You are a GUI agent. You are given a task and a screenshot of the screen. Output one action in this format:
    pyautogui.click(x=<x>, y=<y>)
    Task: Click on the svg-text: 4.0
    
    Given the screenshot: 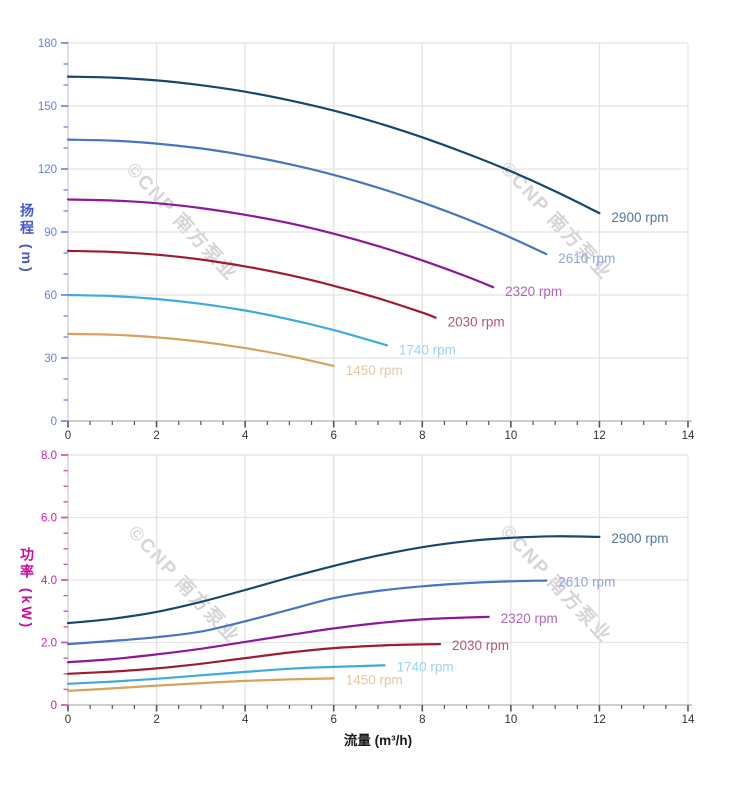 What is the action you would take?
    pyautogui.click(x=49, y=581)
    